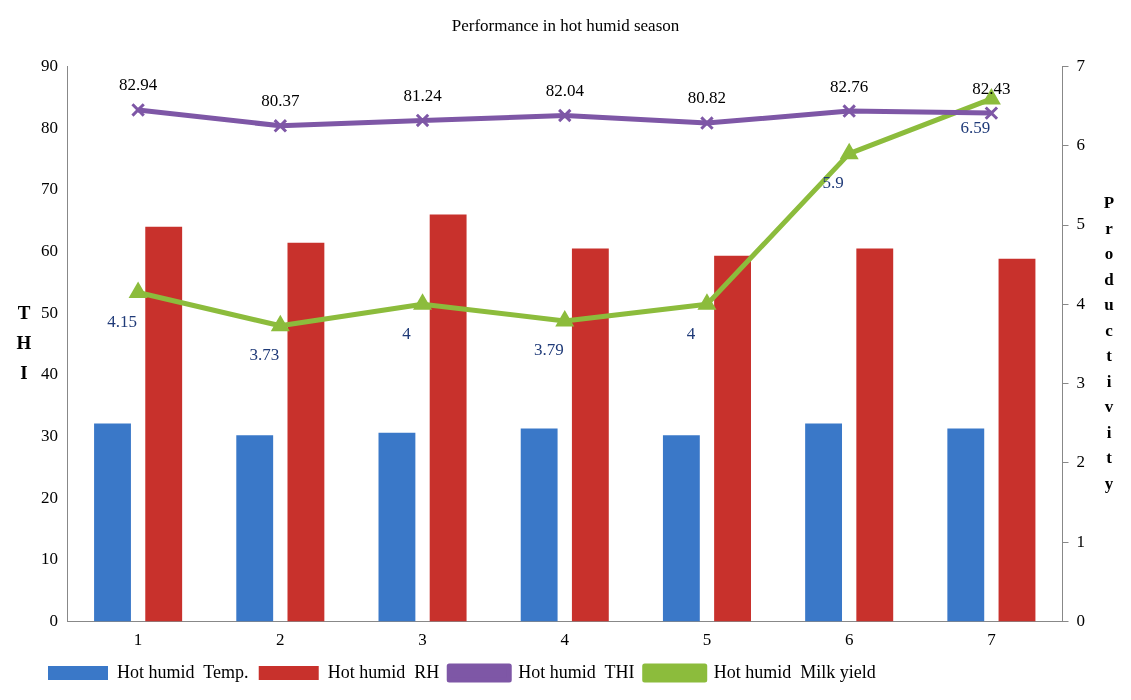  I want to click on x-tick-label: 3, so click(422, 640).